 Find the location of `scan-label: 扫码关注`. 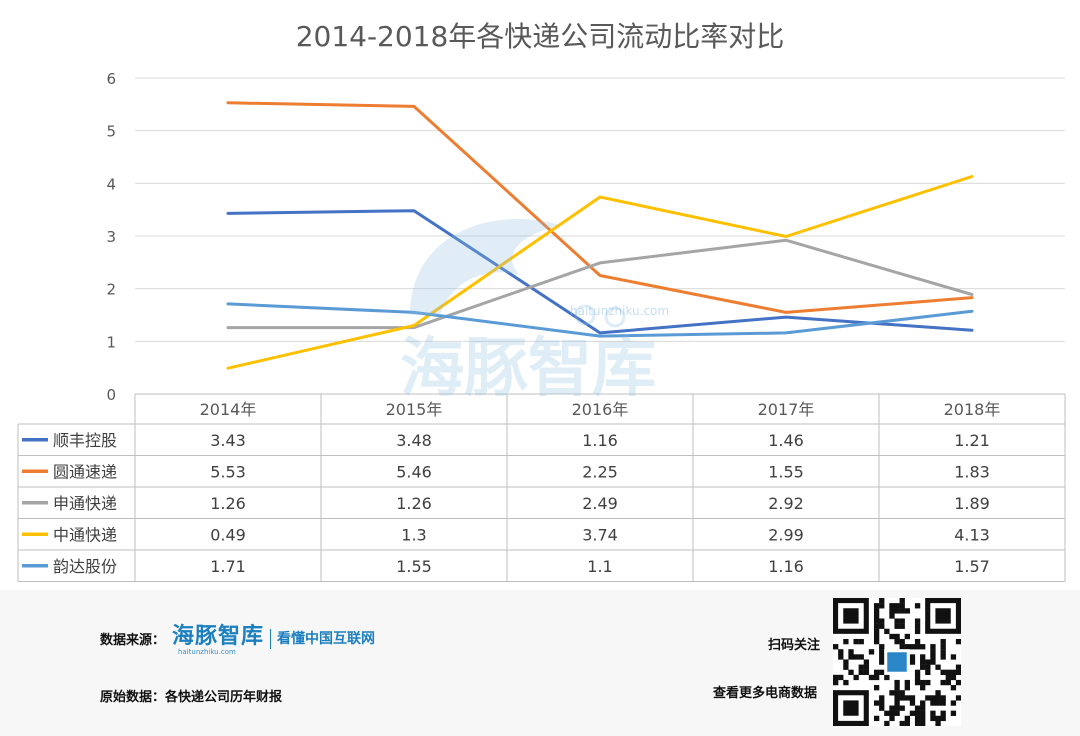

scan-label: 扫码关注 is located at coordinates (794, 645).